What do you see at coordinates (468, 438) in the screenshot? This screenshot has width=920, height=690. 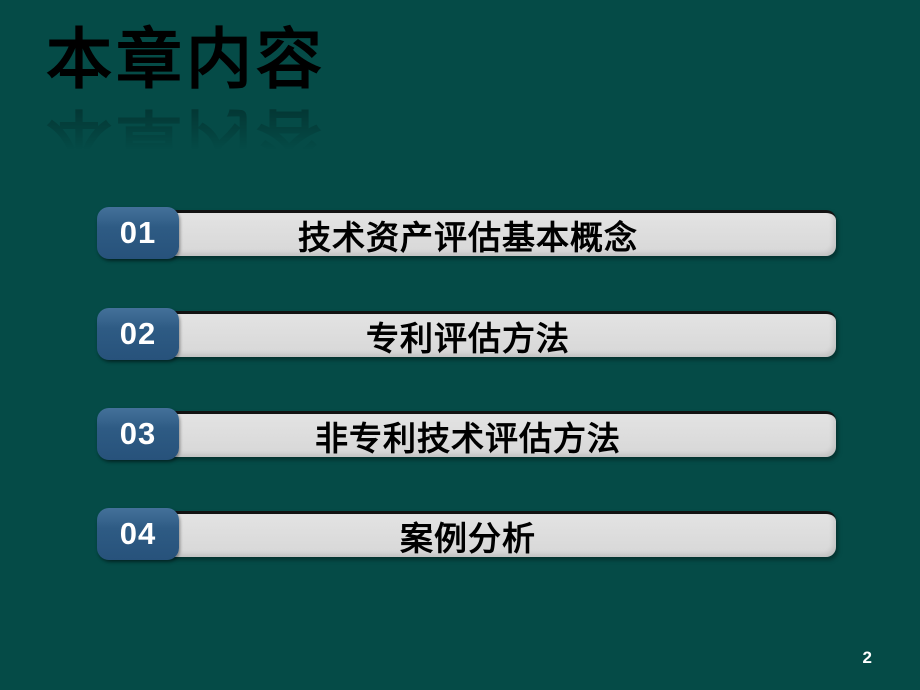 I see `item-label: 非专利技术评估方法` at bounding box center [468, 438].